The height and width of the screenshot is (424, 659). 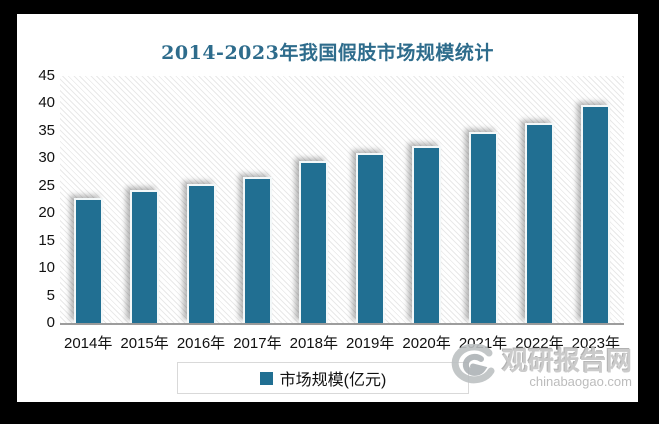 I want to click on legend: 市场规模(亿元), so click(x=323, y=378).